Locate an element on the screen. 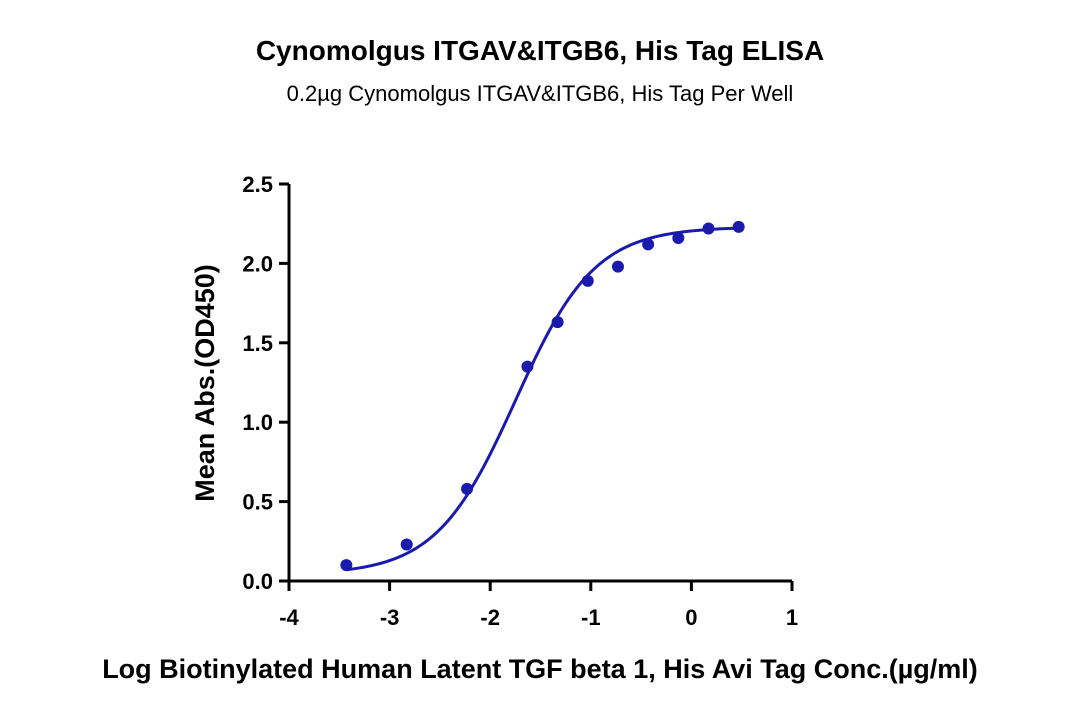 The height and width of the screenshot is (713, 1080). x-tick-label: -1 is located at coordinates (591, 617).